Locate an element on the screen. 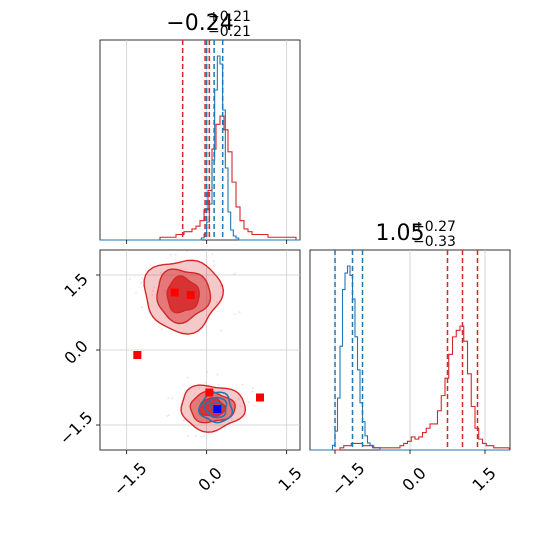  scatter-x-tick-labels: −1.5 0.0 1.5 is located at coordinates (208, 479).